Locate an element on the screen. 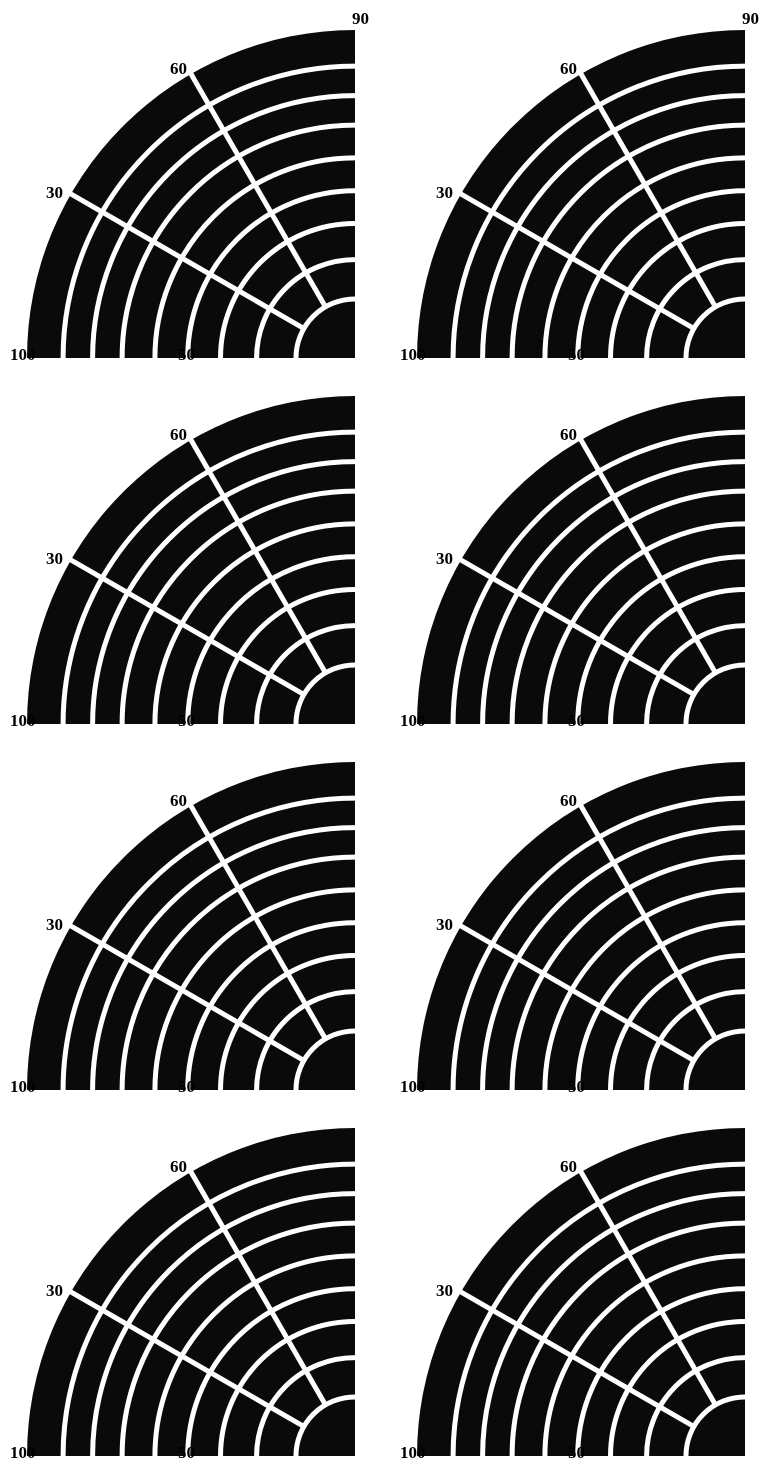 This screenshot has width=780, height=1467. panel-r3-c2: 60 30 100 50 is located at coordinates (585, 915).